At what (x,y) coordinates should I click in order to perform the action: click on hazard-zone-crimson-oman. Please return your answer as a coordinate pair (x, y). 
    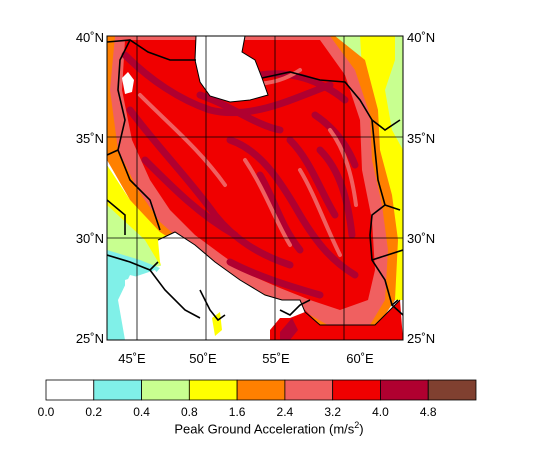
    Looking at the image, I should click on (289, 329).